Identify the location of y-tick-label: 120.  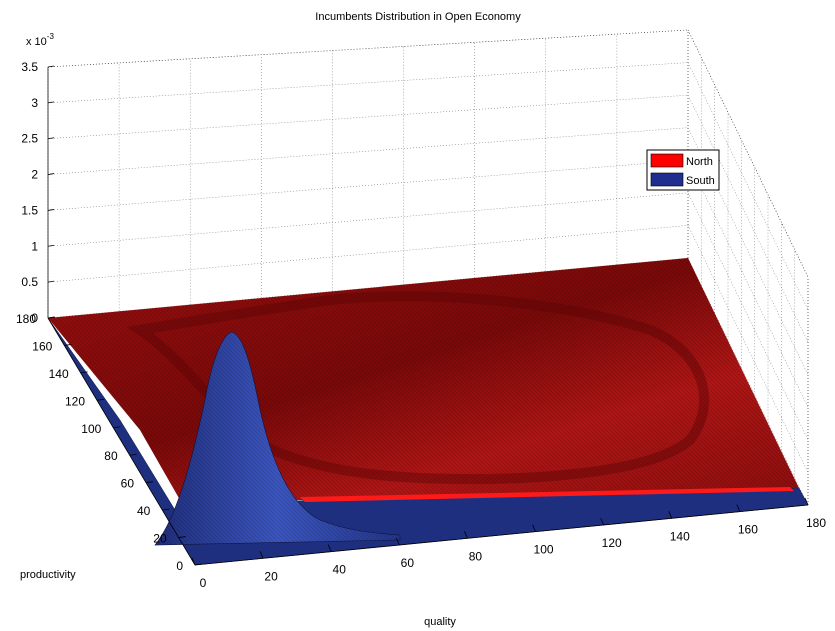
(75, 401).